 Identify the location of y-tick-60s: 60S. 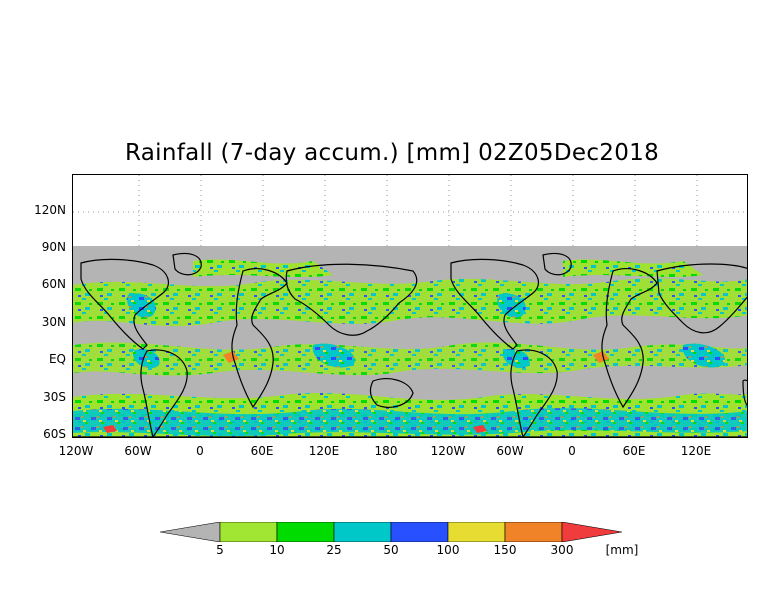
(54, 434).